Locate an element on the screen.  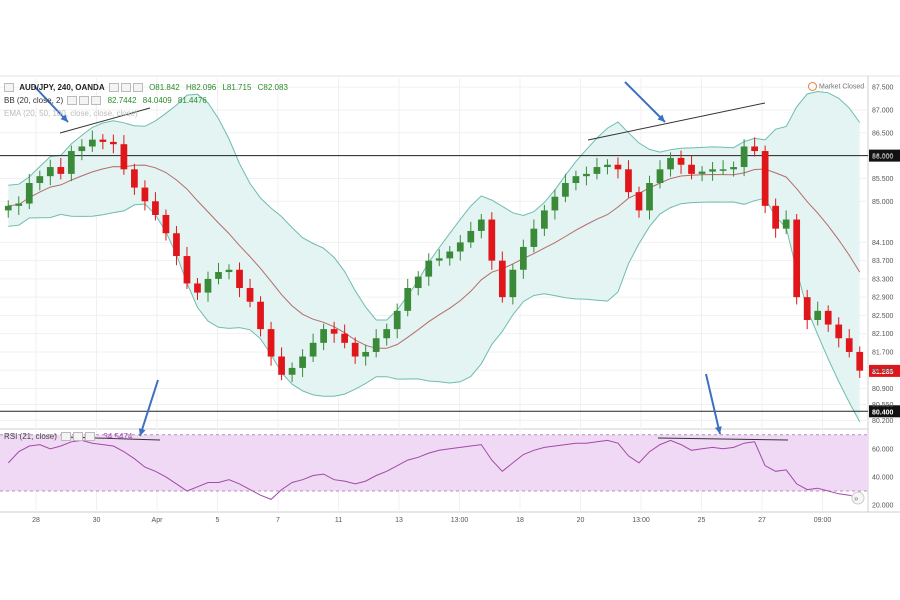
collapse-icon is located at coordinates (9, 88).